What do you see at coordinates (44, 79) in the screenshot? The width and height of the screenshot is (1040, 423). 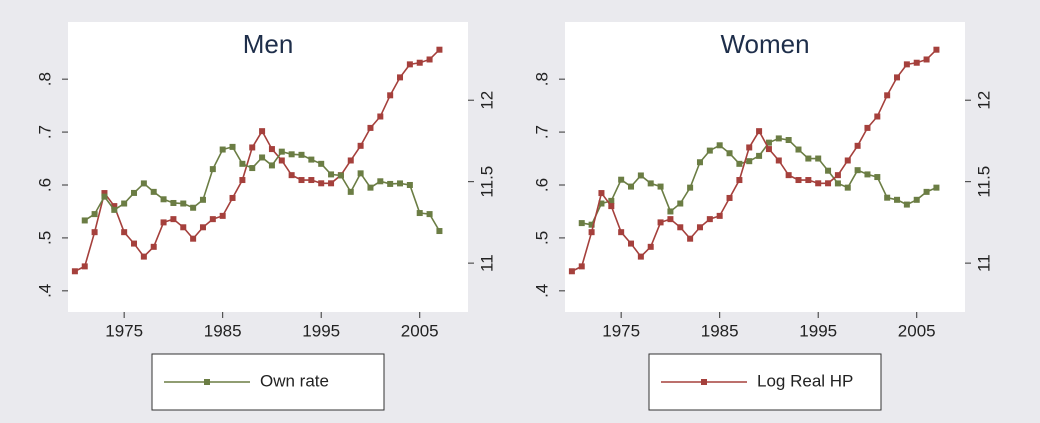 I see `y-tick-label: .8` at bounding box center [44, 79].